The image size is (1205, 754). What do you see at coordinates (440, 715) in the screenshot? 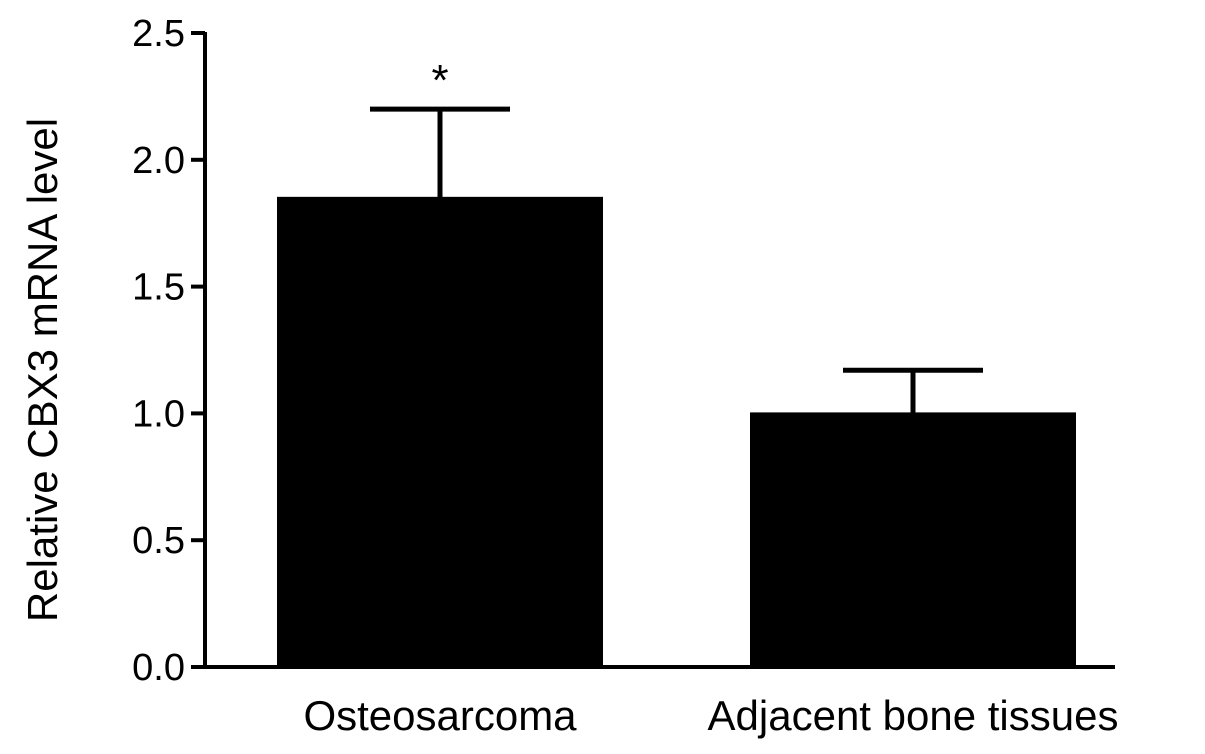
I see `x-tick-label: Osteosarcoma` at bounding box center [440, 715].